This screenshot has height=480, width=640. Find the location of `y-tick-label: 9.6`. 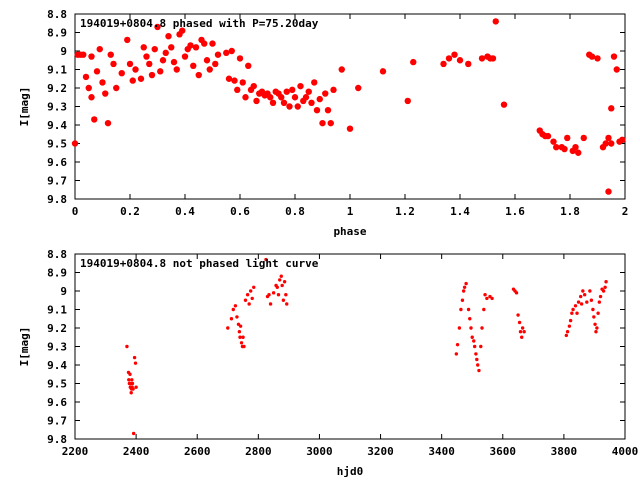

y-tick-label: 9.6 is located at coordinates (57, 402).